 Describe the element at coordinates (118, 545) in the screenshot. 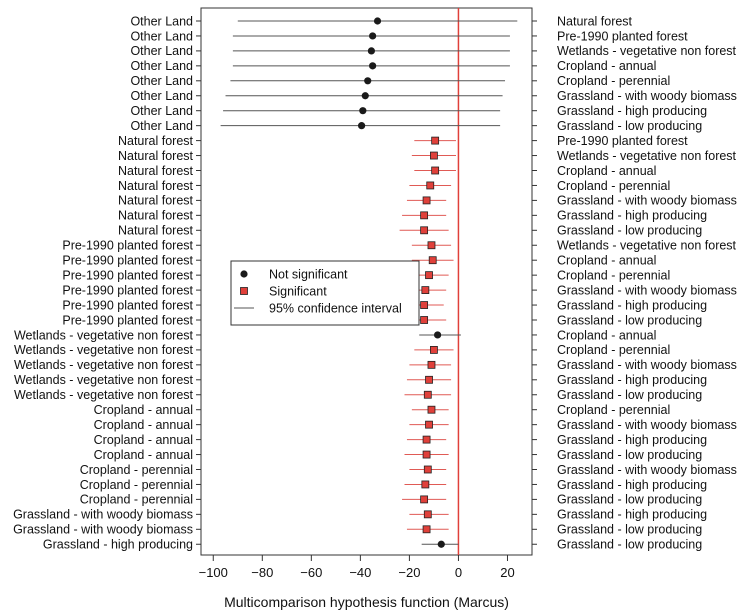

I see `left-label: Grassland - high producing` at that location.